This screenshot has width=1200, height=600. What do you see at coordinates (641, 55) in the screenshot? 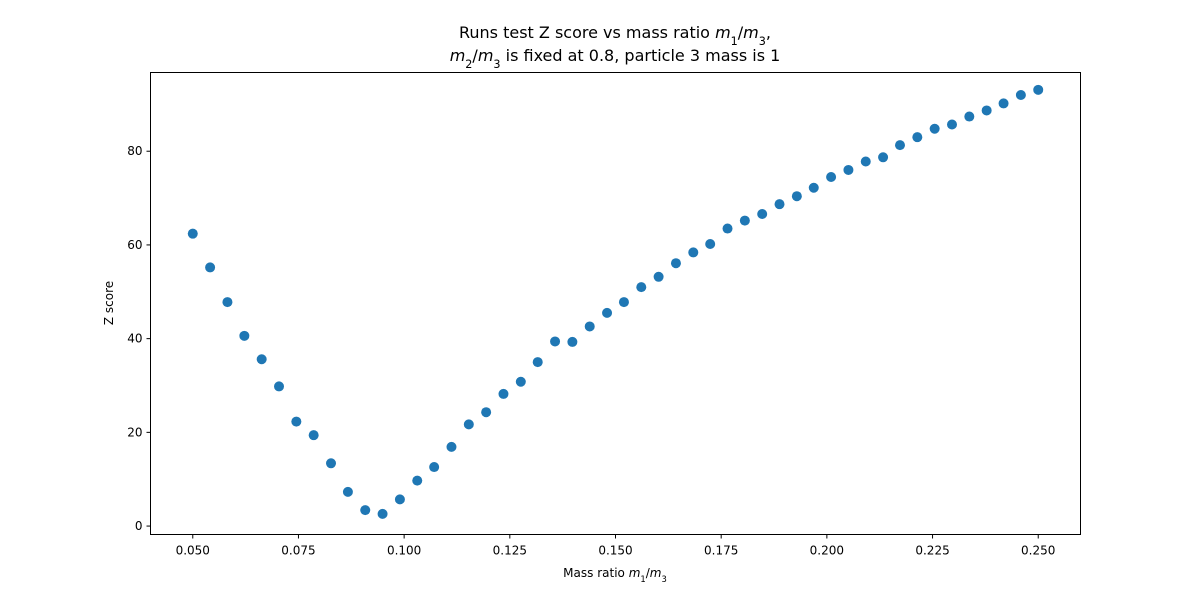
I see `text-run: is fixed at 0.8, particle 3 mass is 1` at bounding box center [641, 55].